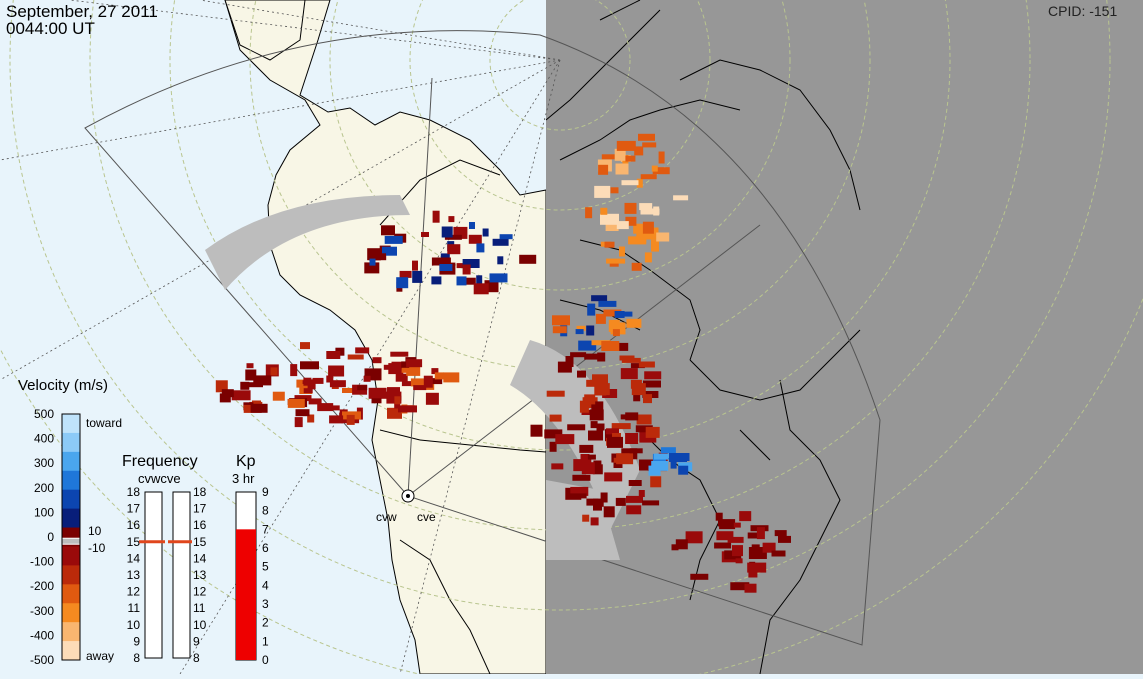 This screenshot has width=1143, height=679. Describe the element at coordinates (1083, 11) in the screenshot. I see `cpid-label: CPID: -151` at that location.